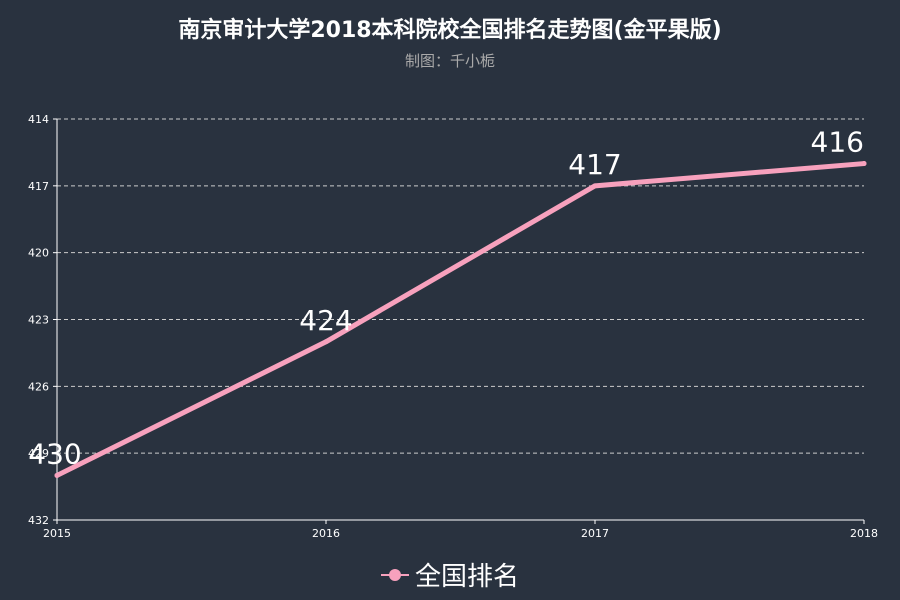  Describe the element at coordinates (837, 142) in the screenshot. I see `data-label: 416` at that location.